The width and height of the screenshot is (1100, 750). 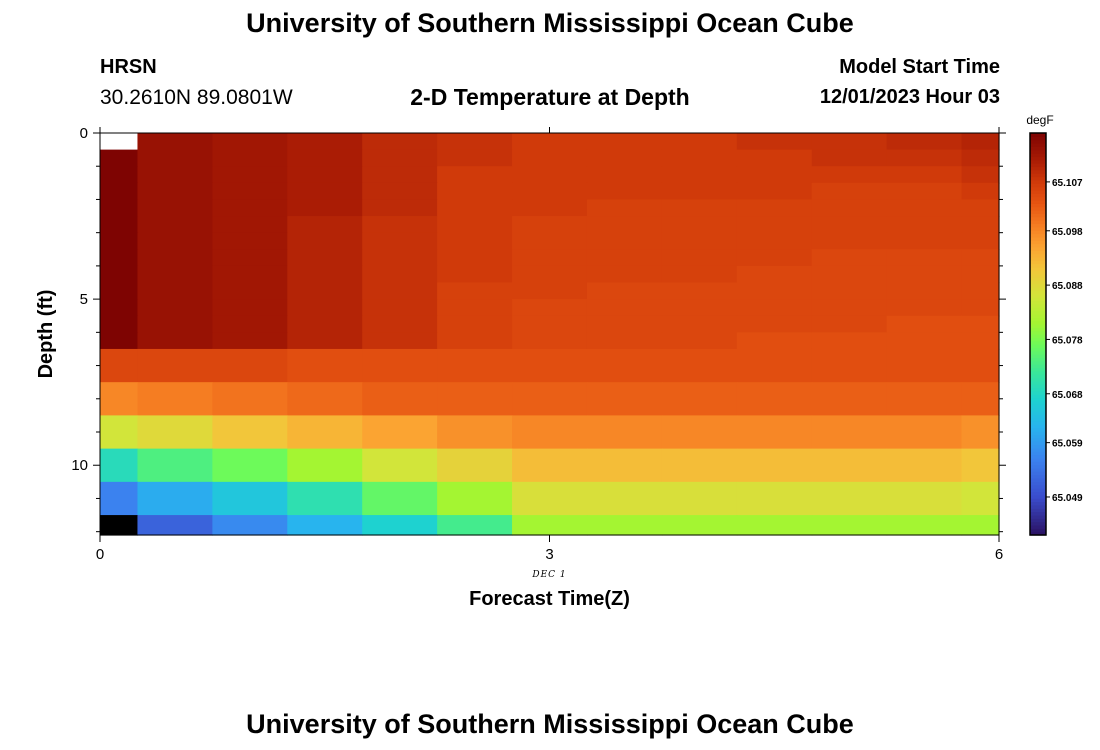 I want to click on plot-title: 2-D Temperature at Depth, so click(x=550, y=97).